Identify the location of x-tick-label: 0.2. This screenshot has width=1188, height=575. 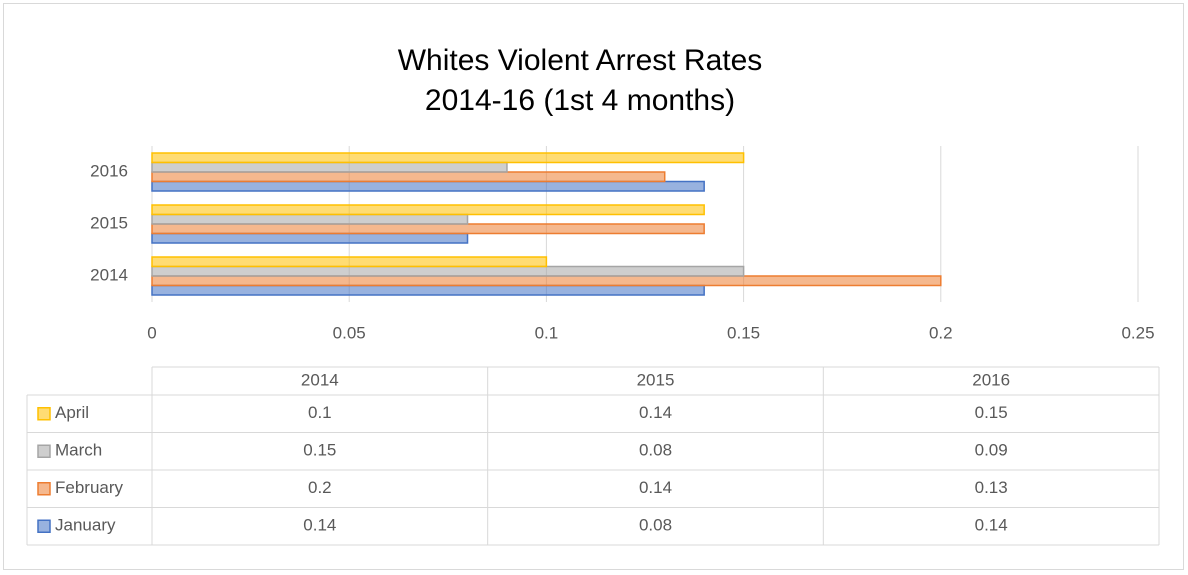
(941, 332).